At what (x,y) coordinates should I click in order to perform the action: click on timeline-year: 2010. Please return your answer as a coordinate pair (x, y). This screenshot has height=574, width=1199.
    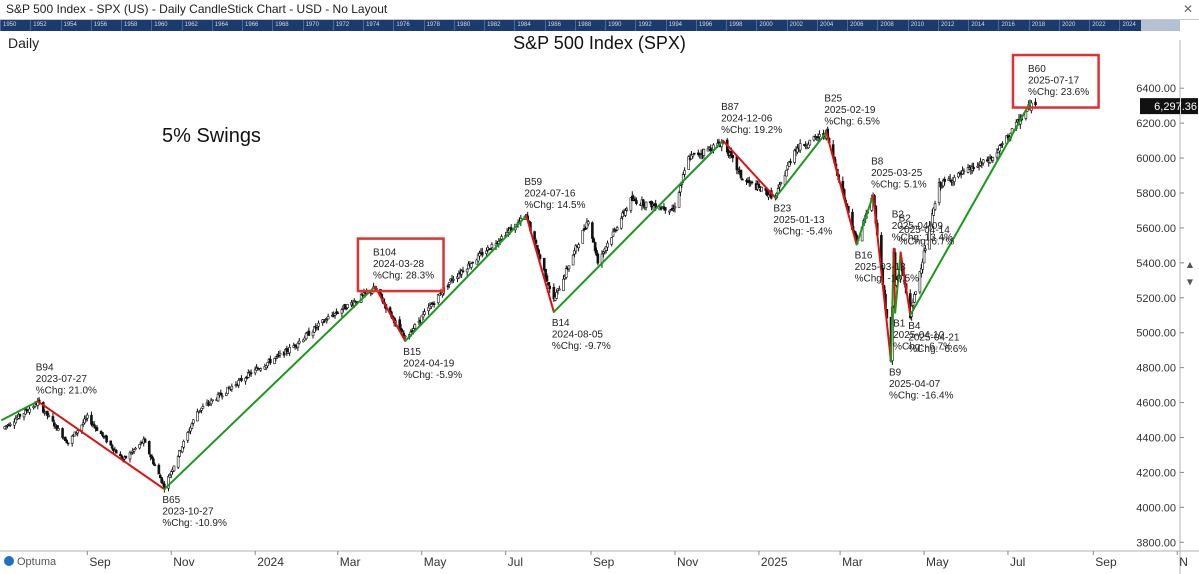
    Looking at the image, I should click on (922, 25).